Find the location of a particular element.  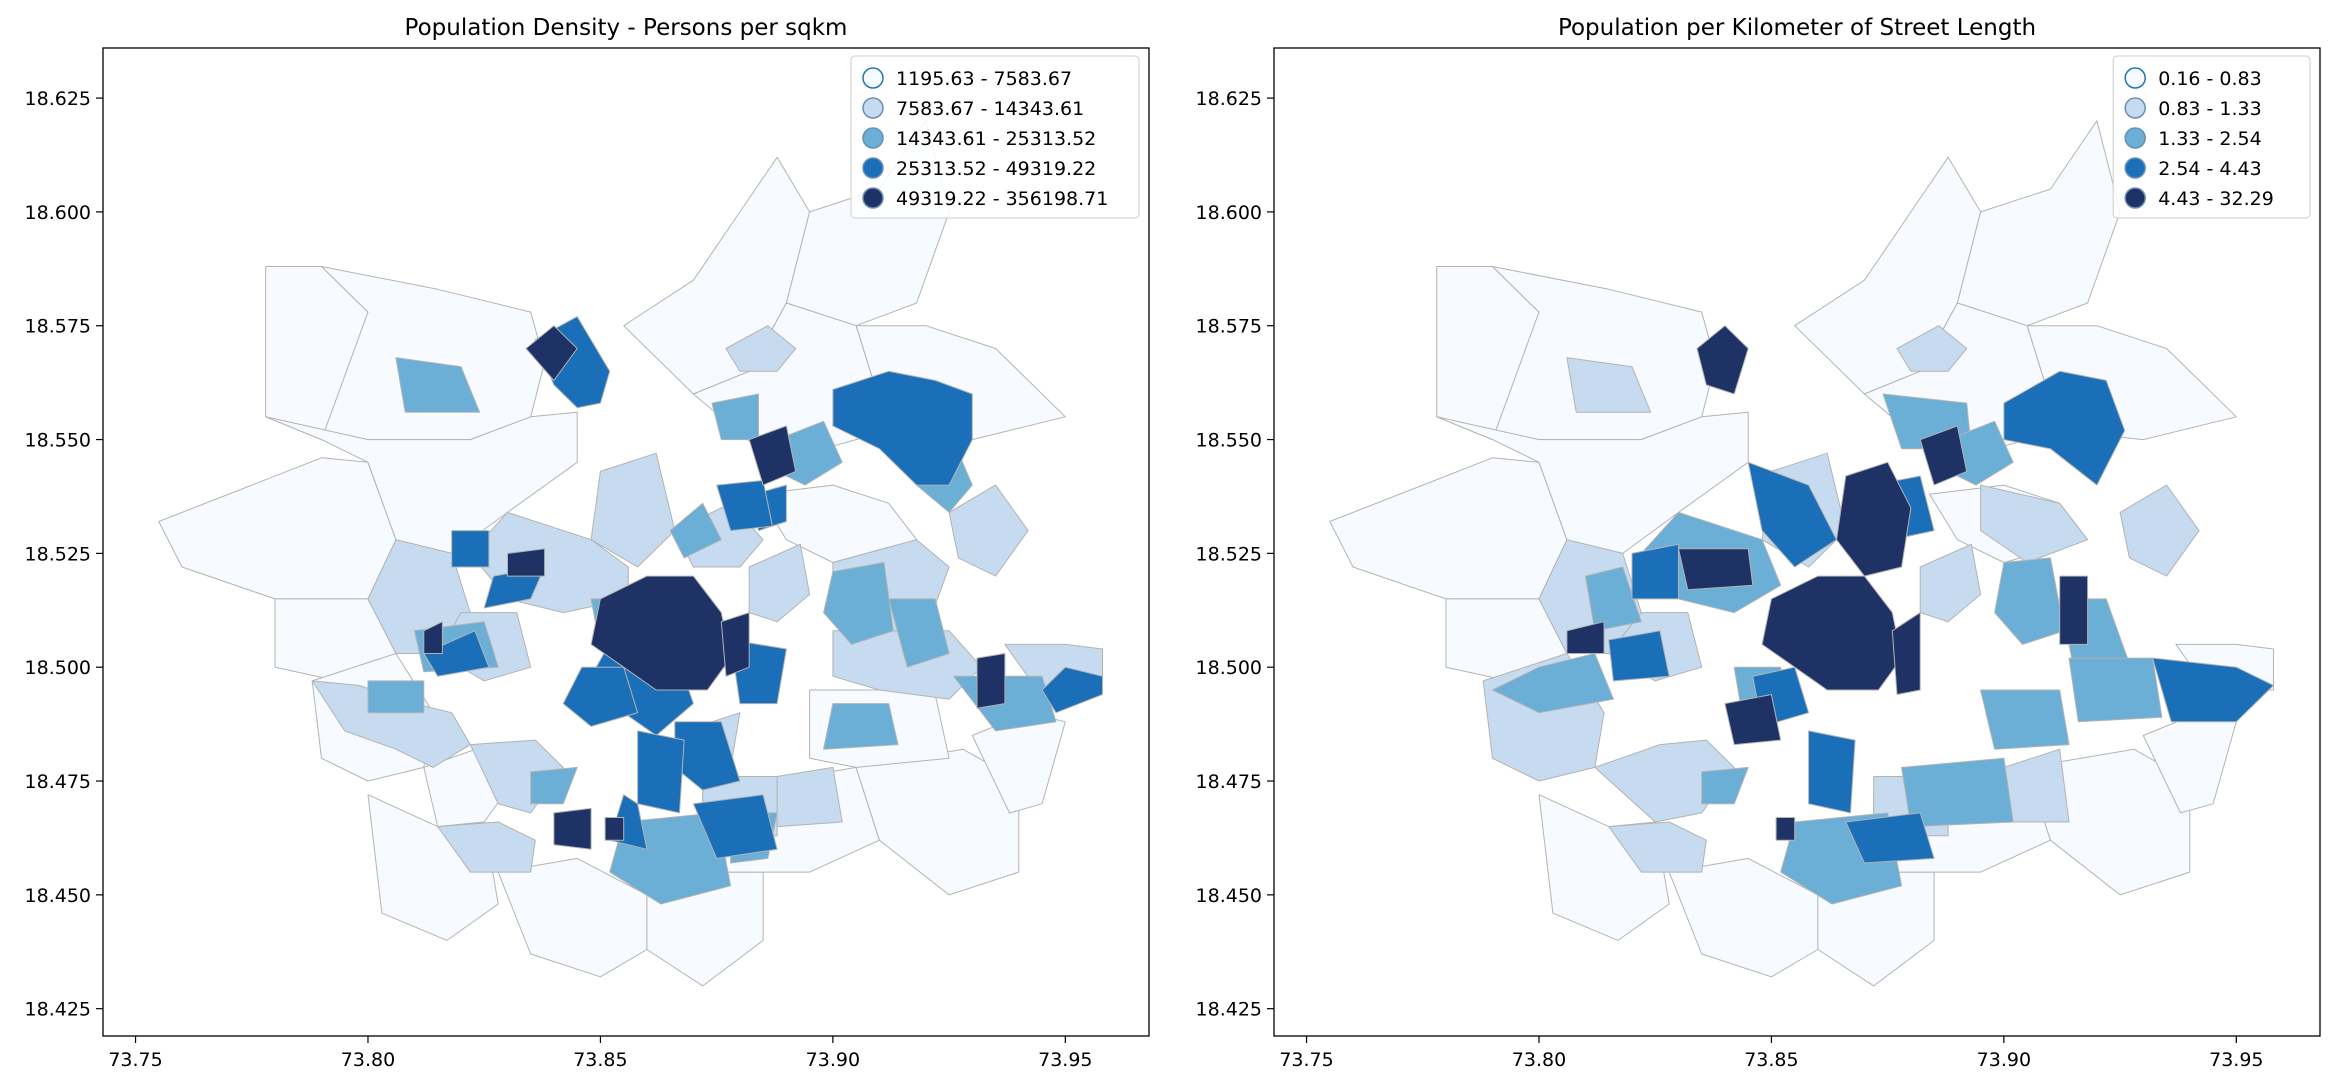

legend-label: 1.33 - 2.54 is located at coordinates (2210, 139).